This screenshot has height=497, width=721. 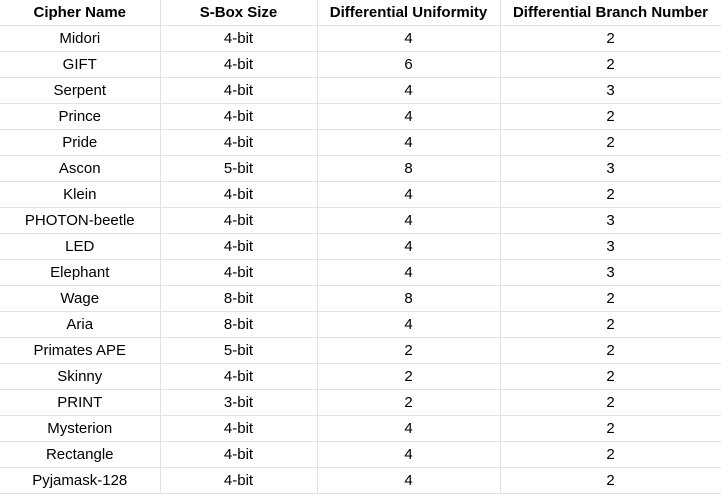 What do you see at coordinates (80, 220) in the screenshot?
I see `cipher-name-cell: PHOTON-beetle` at bounding box center [80, 220].